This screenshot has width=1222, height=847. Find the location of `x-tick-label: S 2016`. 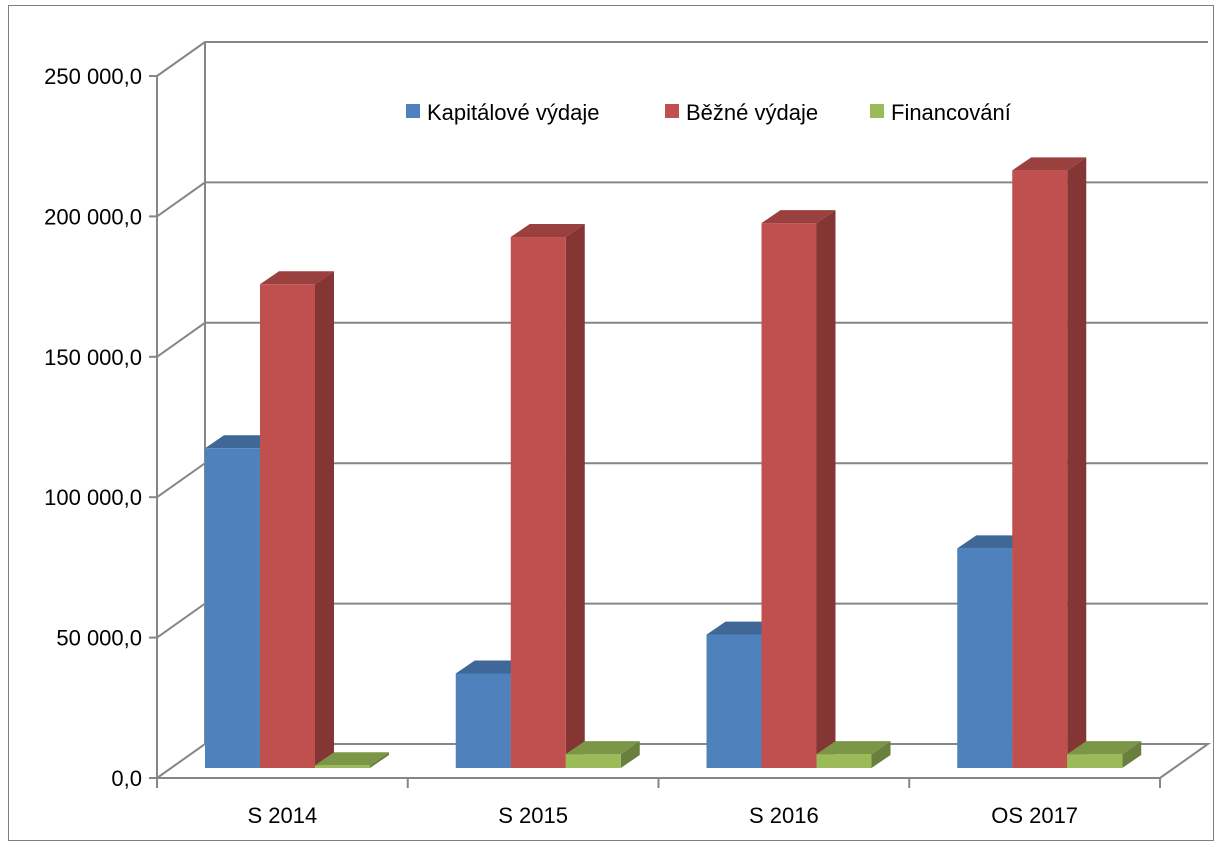

x-tick-label: S 2016 is located at coordinates (784, 815).